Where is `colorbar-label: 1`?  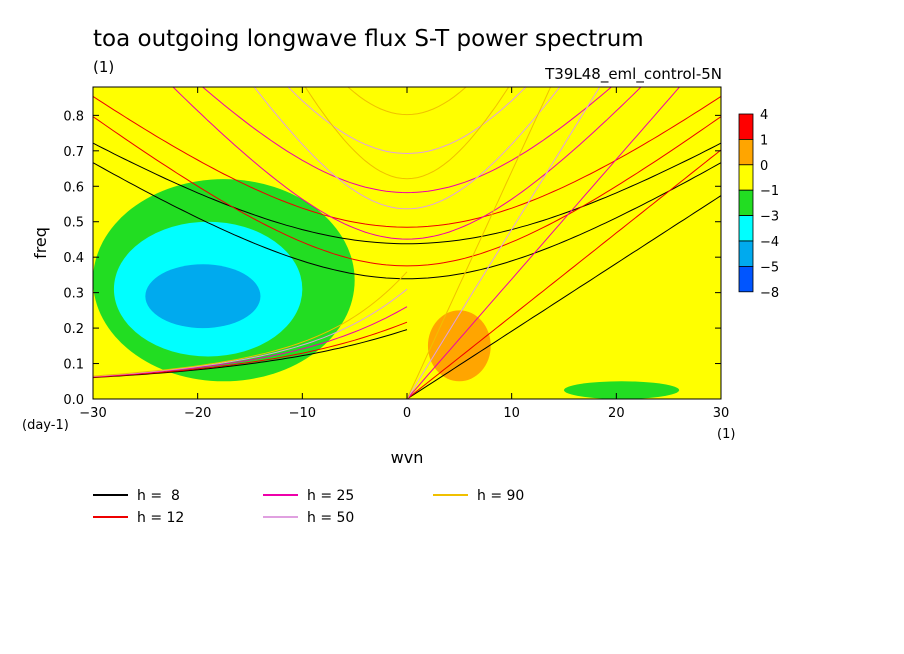
colorbar-label: 1 is located at coordinates (764, 140).